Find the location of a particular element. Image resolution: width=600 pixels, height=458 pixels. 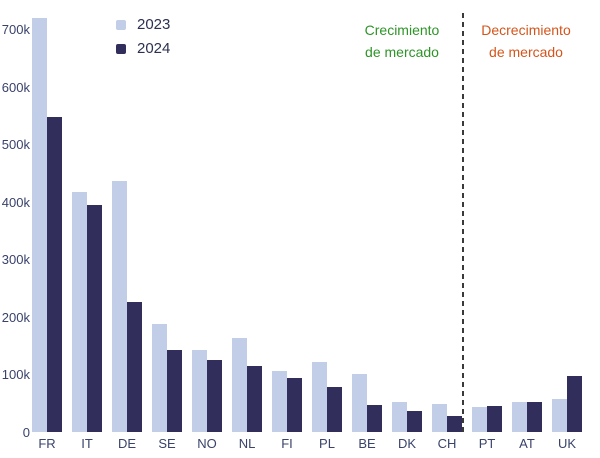

bar-2024-pt is located at coordinates (494, 419).